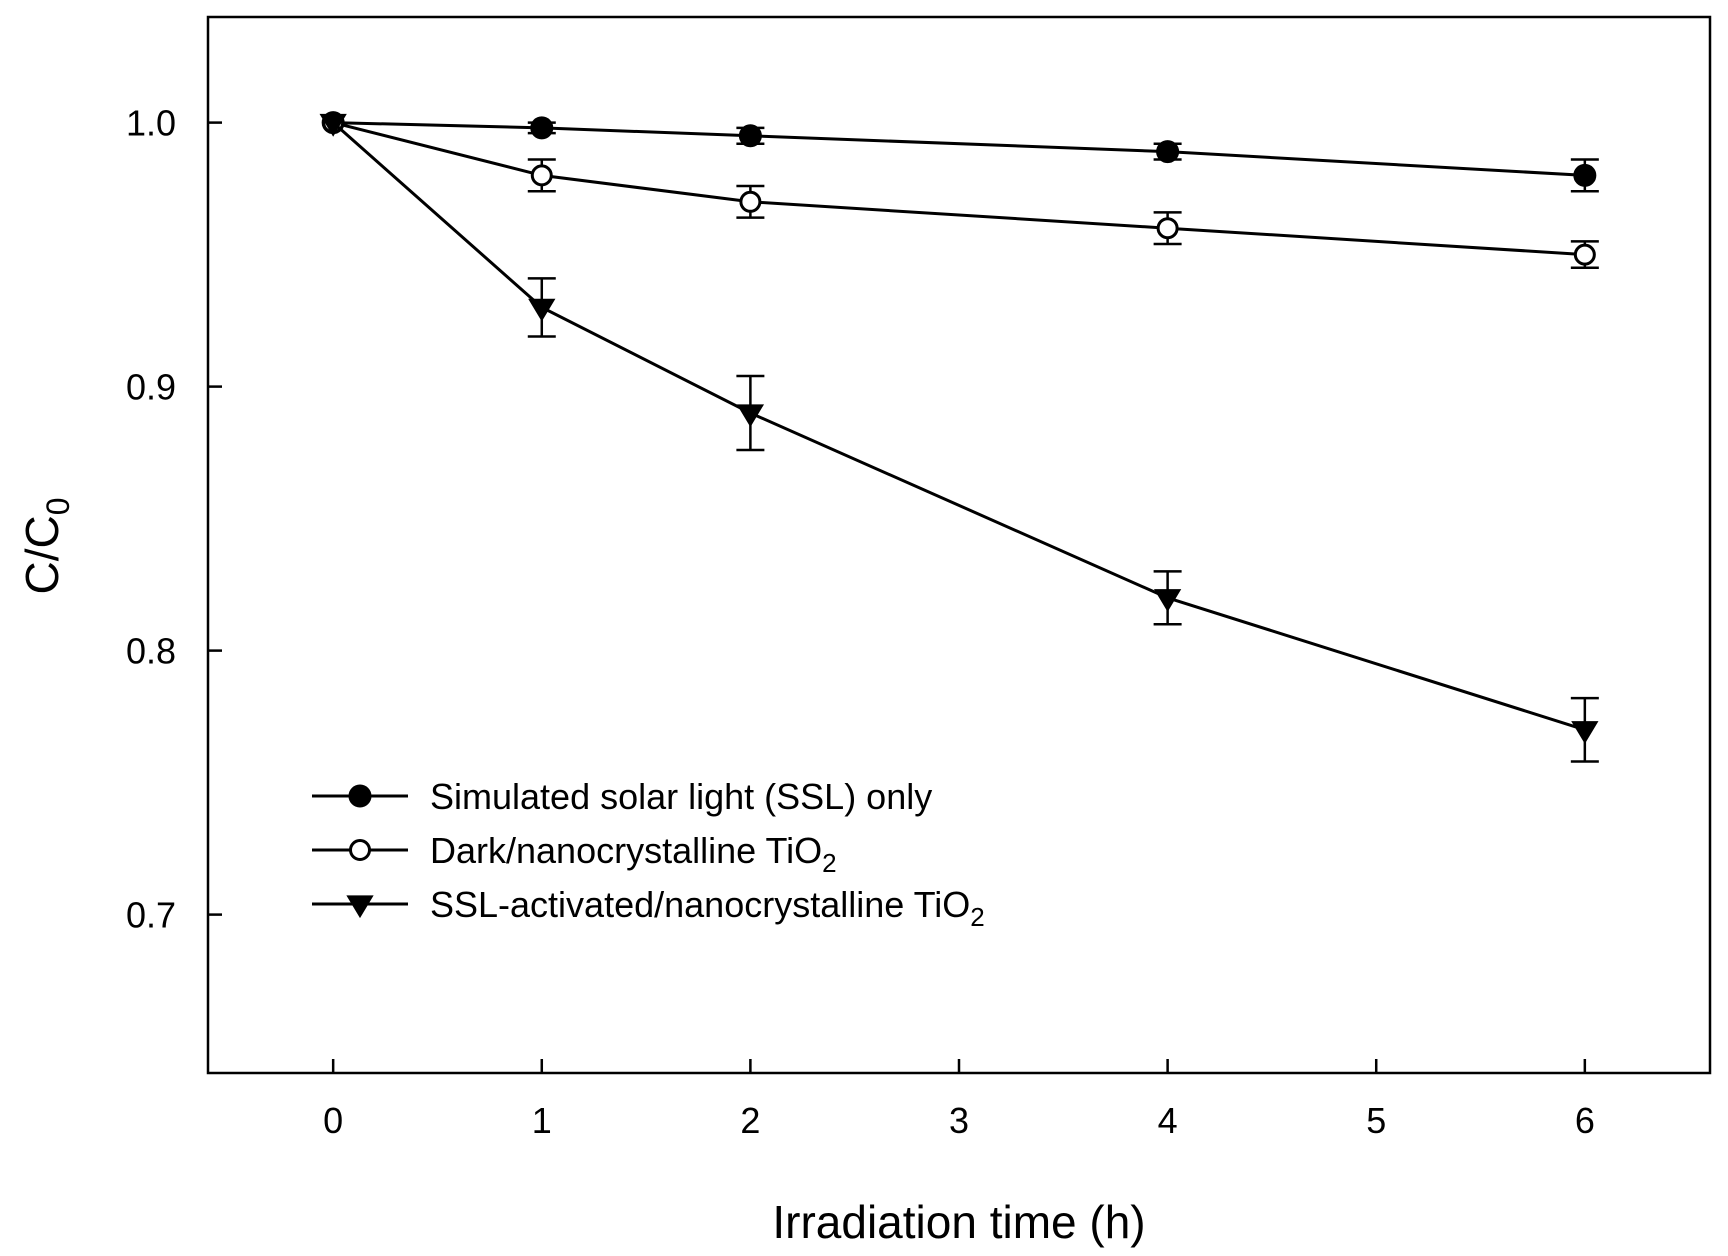  What do you see at coordinates (333, 1120) in the screenshot?
I see `x-tick-label: 0` at bounding box center [333, 1120].